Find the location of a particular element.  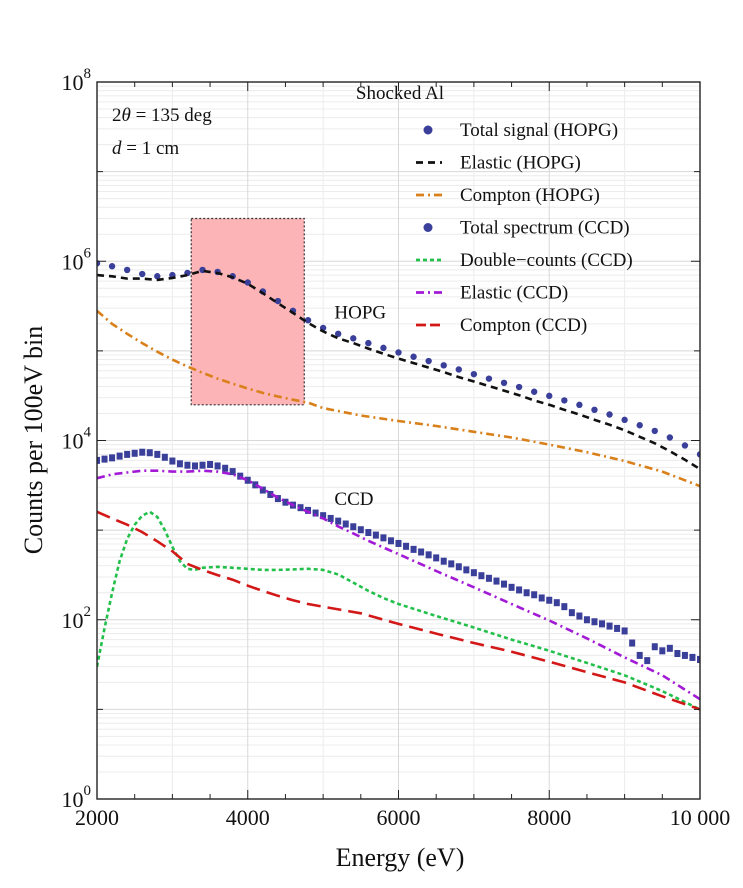

distance-annotation: d = 1 cm is located at coordinates (145, 148).